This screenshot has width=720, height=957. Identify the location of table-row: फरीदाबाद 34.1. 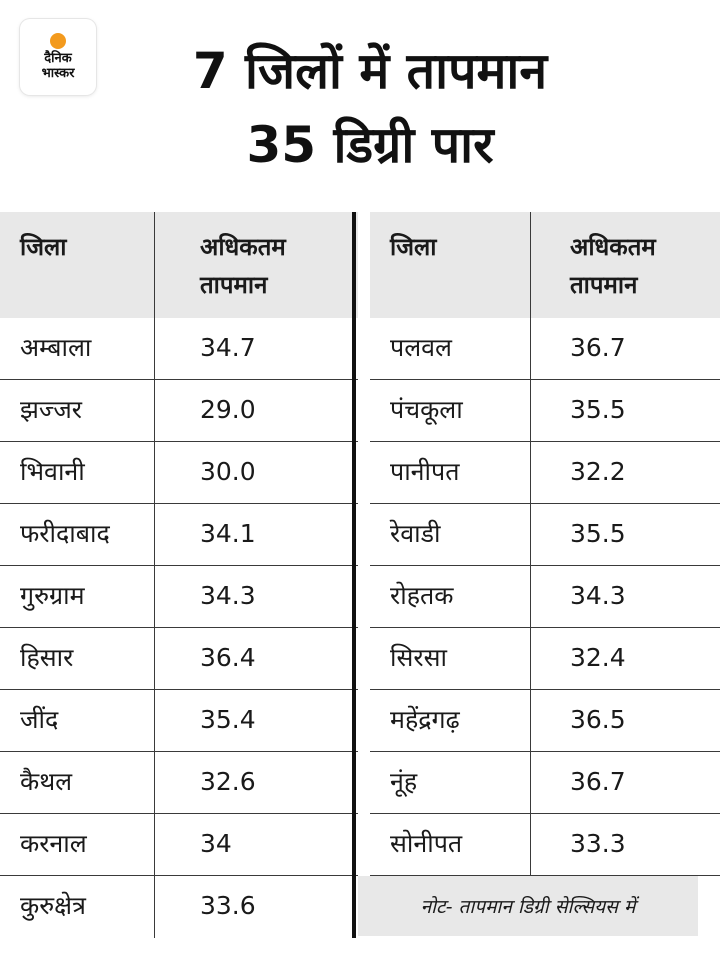
(179, 535).